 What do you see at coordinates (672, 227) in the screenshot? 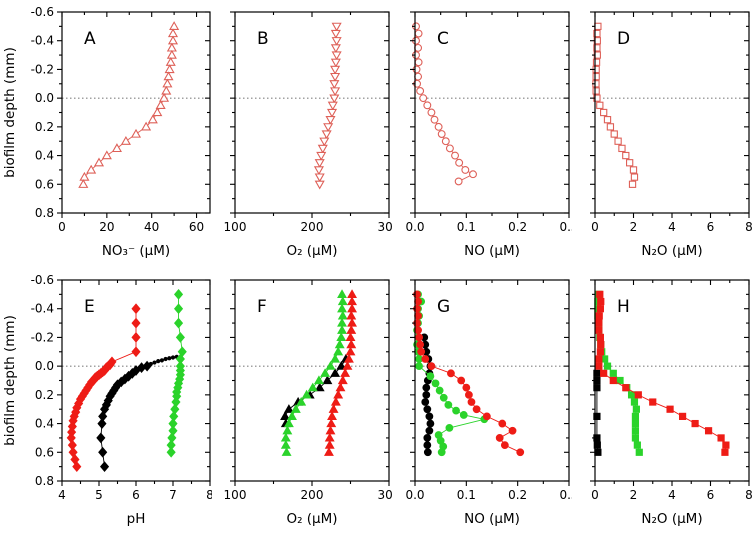
I see `x-tick-label: 4` at bounding box center [672, 227].